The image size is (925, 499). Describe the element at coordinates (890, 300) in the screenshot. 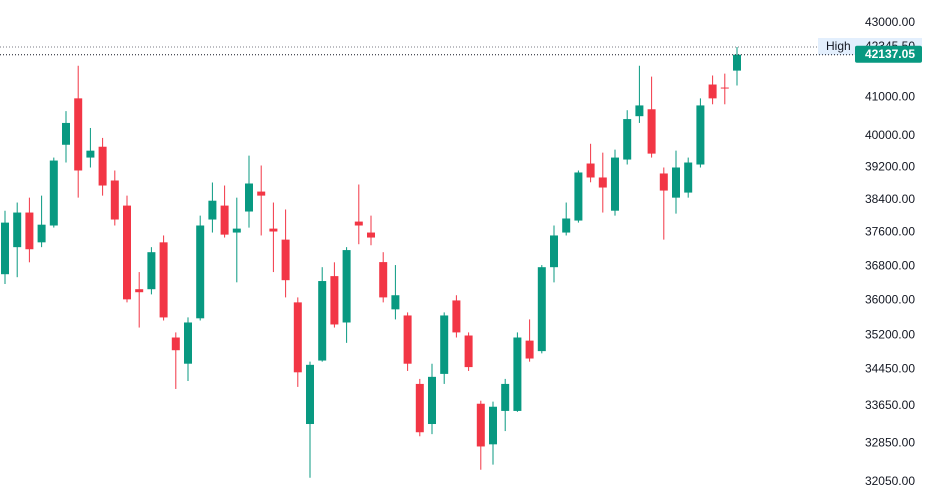

I see `y-tick-label: 36000.00` at that location.